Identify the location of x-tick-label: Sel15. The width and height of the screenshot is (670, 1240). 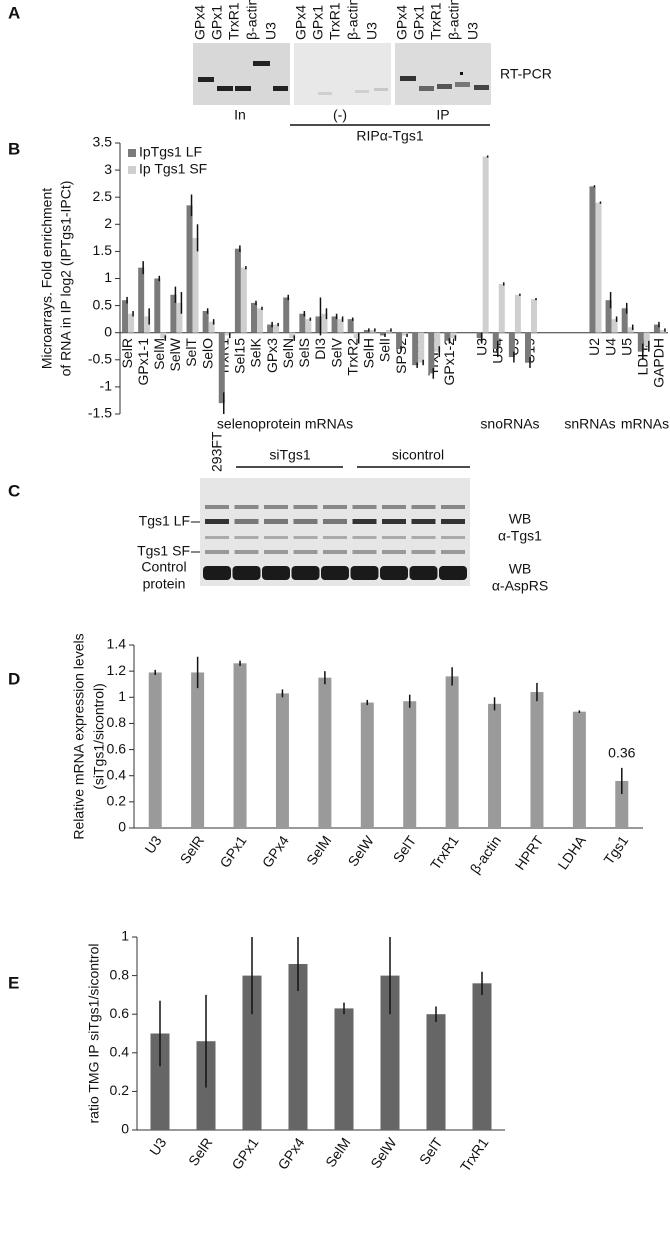
(240, 356).